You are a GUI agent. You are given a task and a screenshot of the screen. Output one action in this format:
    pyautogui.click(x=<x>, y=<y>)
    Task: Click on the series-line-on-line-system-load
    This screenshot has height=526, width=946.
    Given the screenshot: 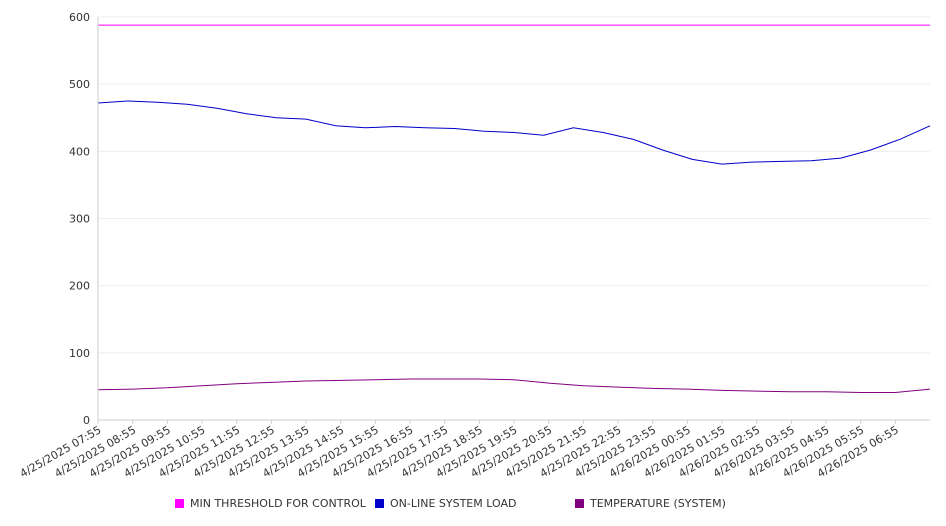 What is the action you would take?
    pyautogui.click(x=514, y=132)
    